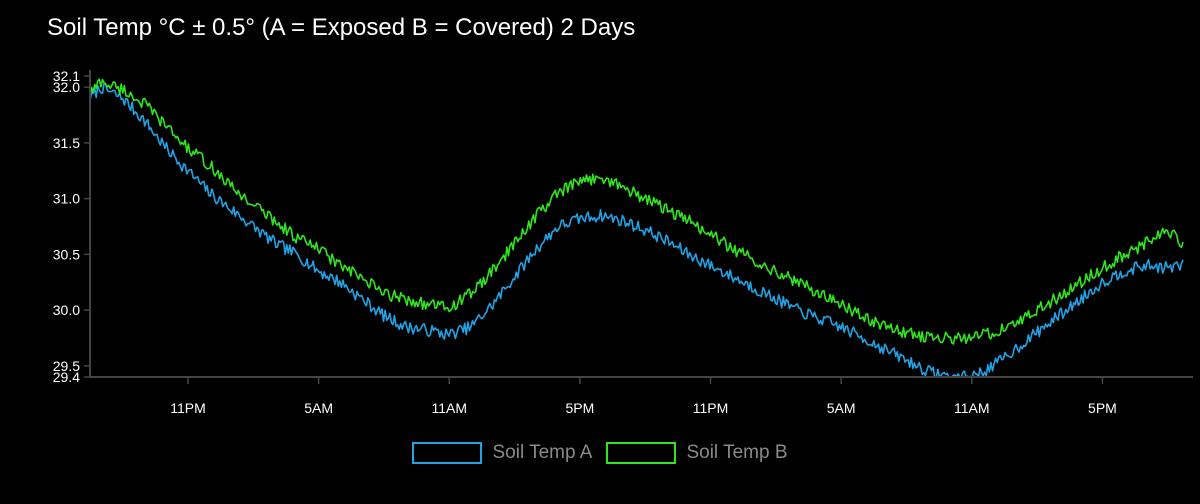 Image resolution: width=1200 pixels, height=504 pixels. I want to click on y-tick-label: 32.1, so click(66, 76).